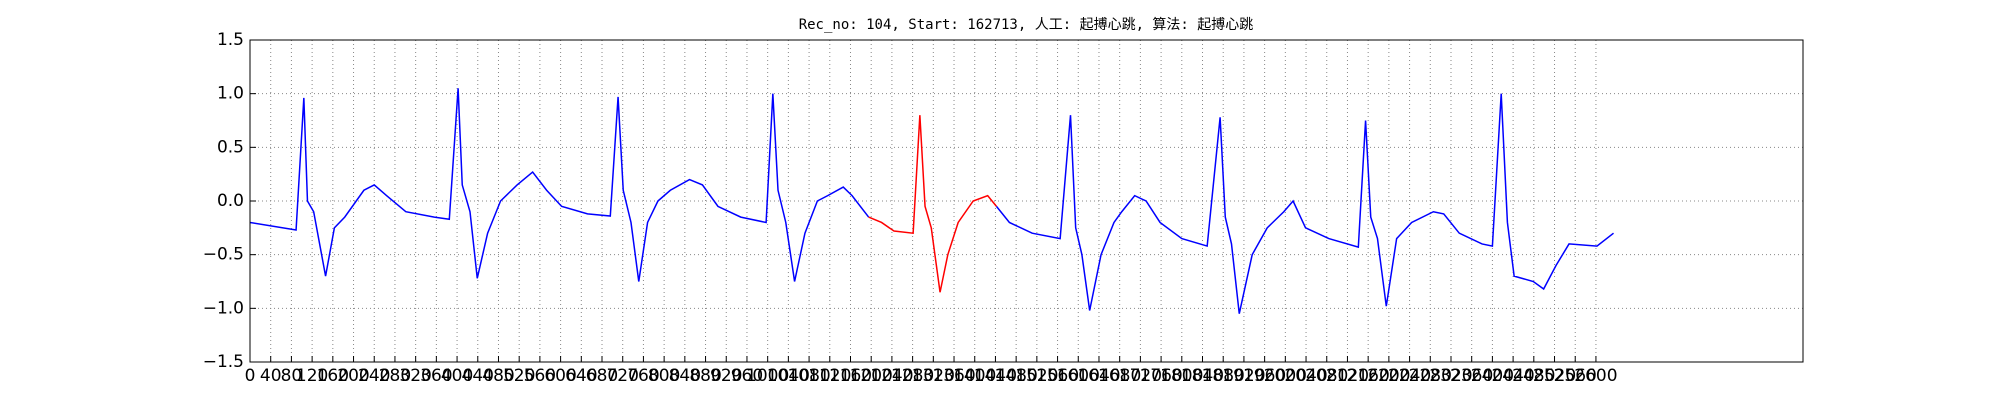  Describe the element at coordinates (1243, 376) in the screenshot. I see `x-tick-label: 1920` at that location.